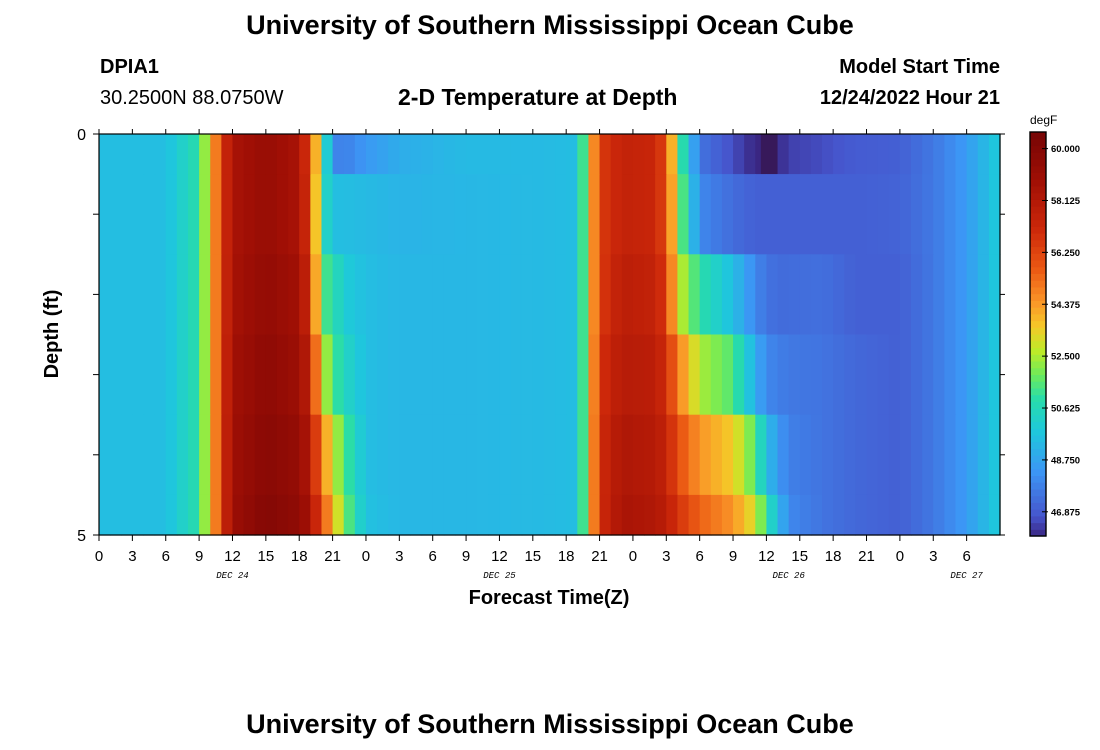 This screenshot has width=1100, height=750. What do you see at coordinates (399, 556) in the screenshot?
I see `x-tick-label: 3` at bounding box center [399, 556].